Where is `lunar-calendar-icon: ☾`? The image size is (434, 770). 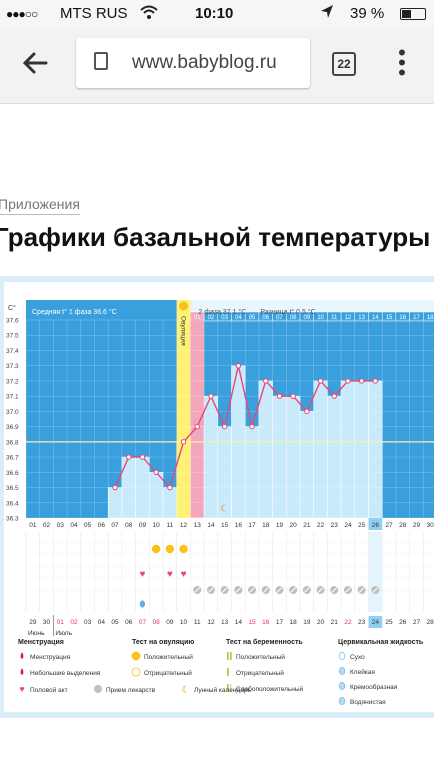
lunar-calendar-icon: ☾ is located at coordinates (224, 509).